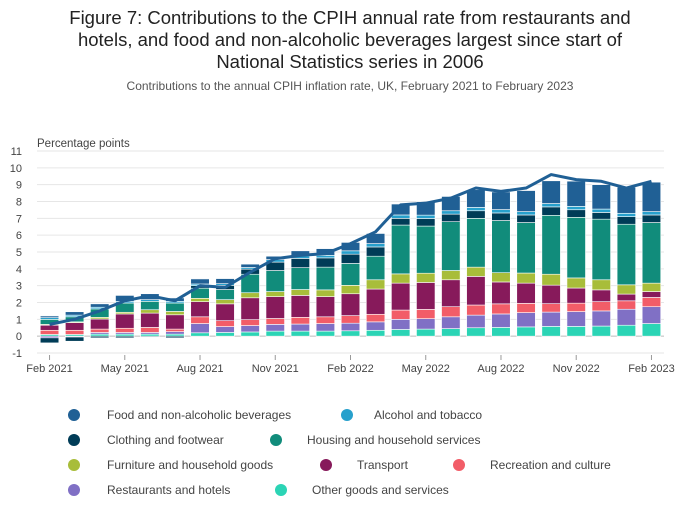  What do you see at coordinates (426, 369) in the screenshot?
I see `x-tick-label: May 2022` at bounding box center [426, 369].